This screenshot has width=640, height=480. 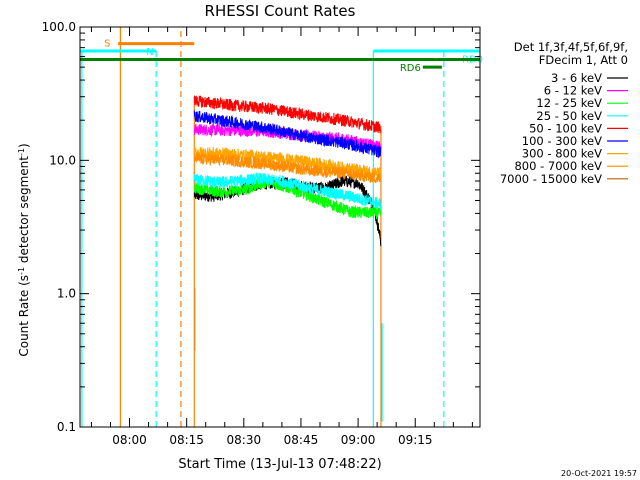 I want to click on legend-header-line-1: Det 1f,3f,4f,5f,6f,9f,, so click(x=571, y=47).